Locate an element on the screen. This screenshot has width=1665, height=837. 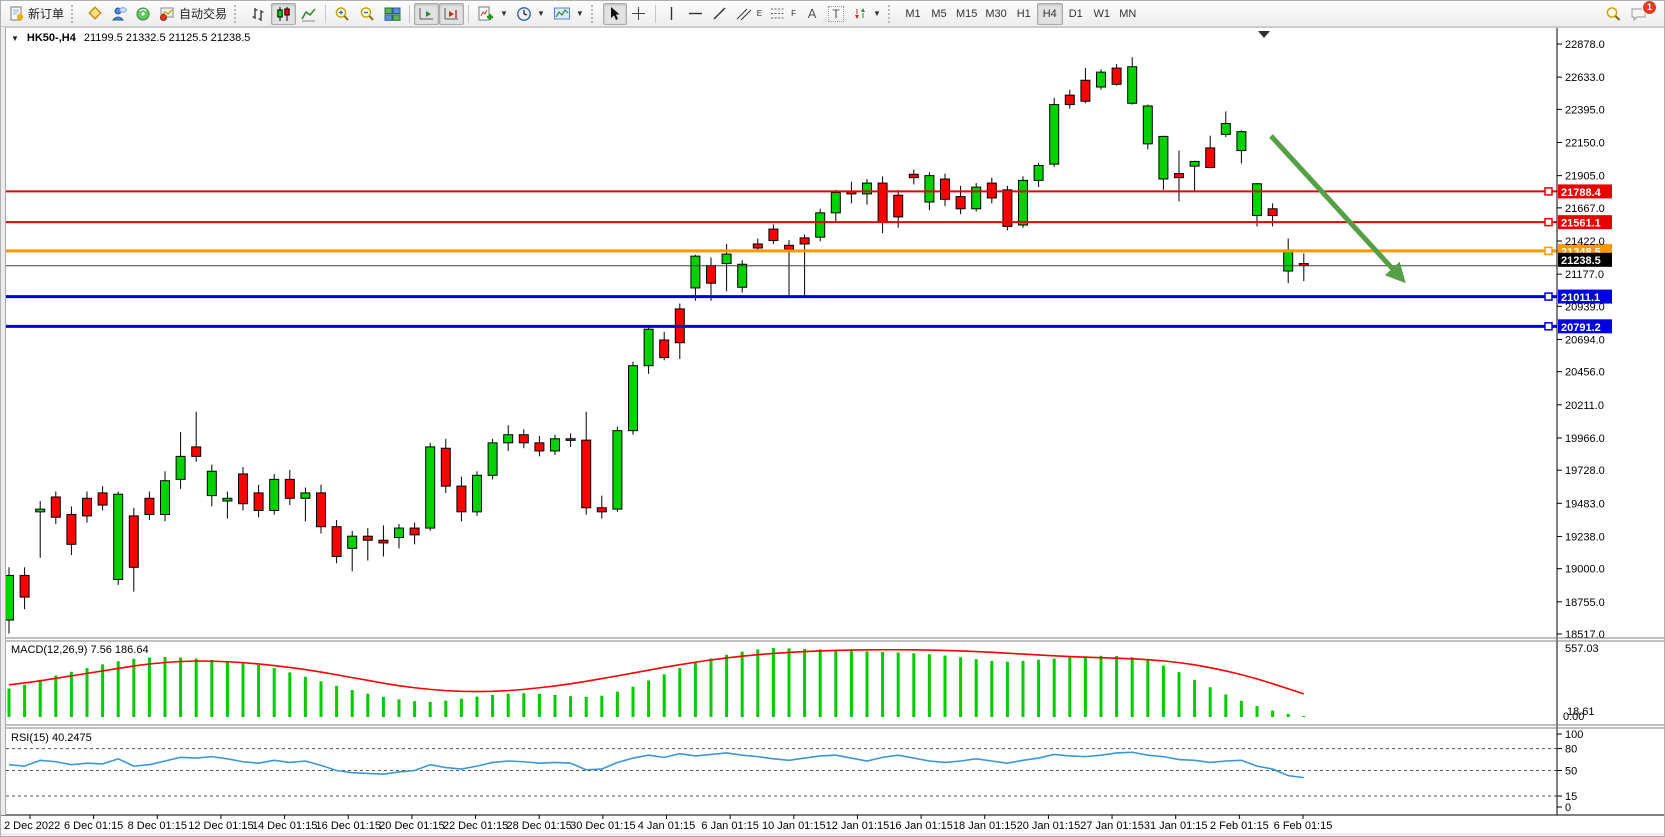
auto-scroll-icon is located at coordinates (426, 13).